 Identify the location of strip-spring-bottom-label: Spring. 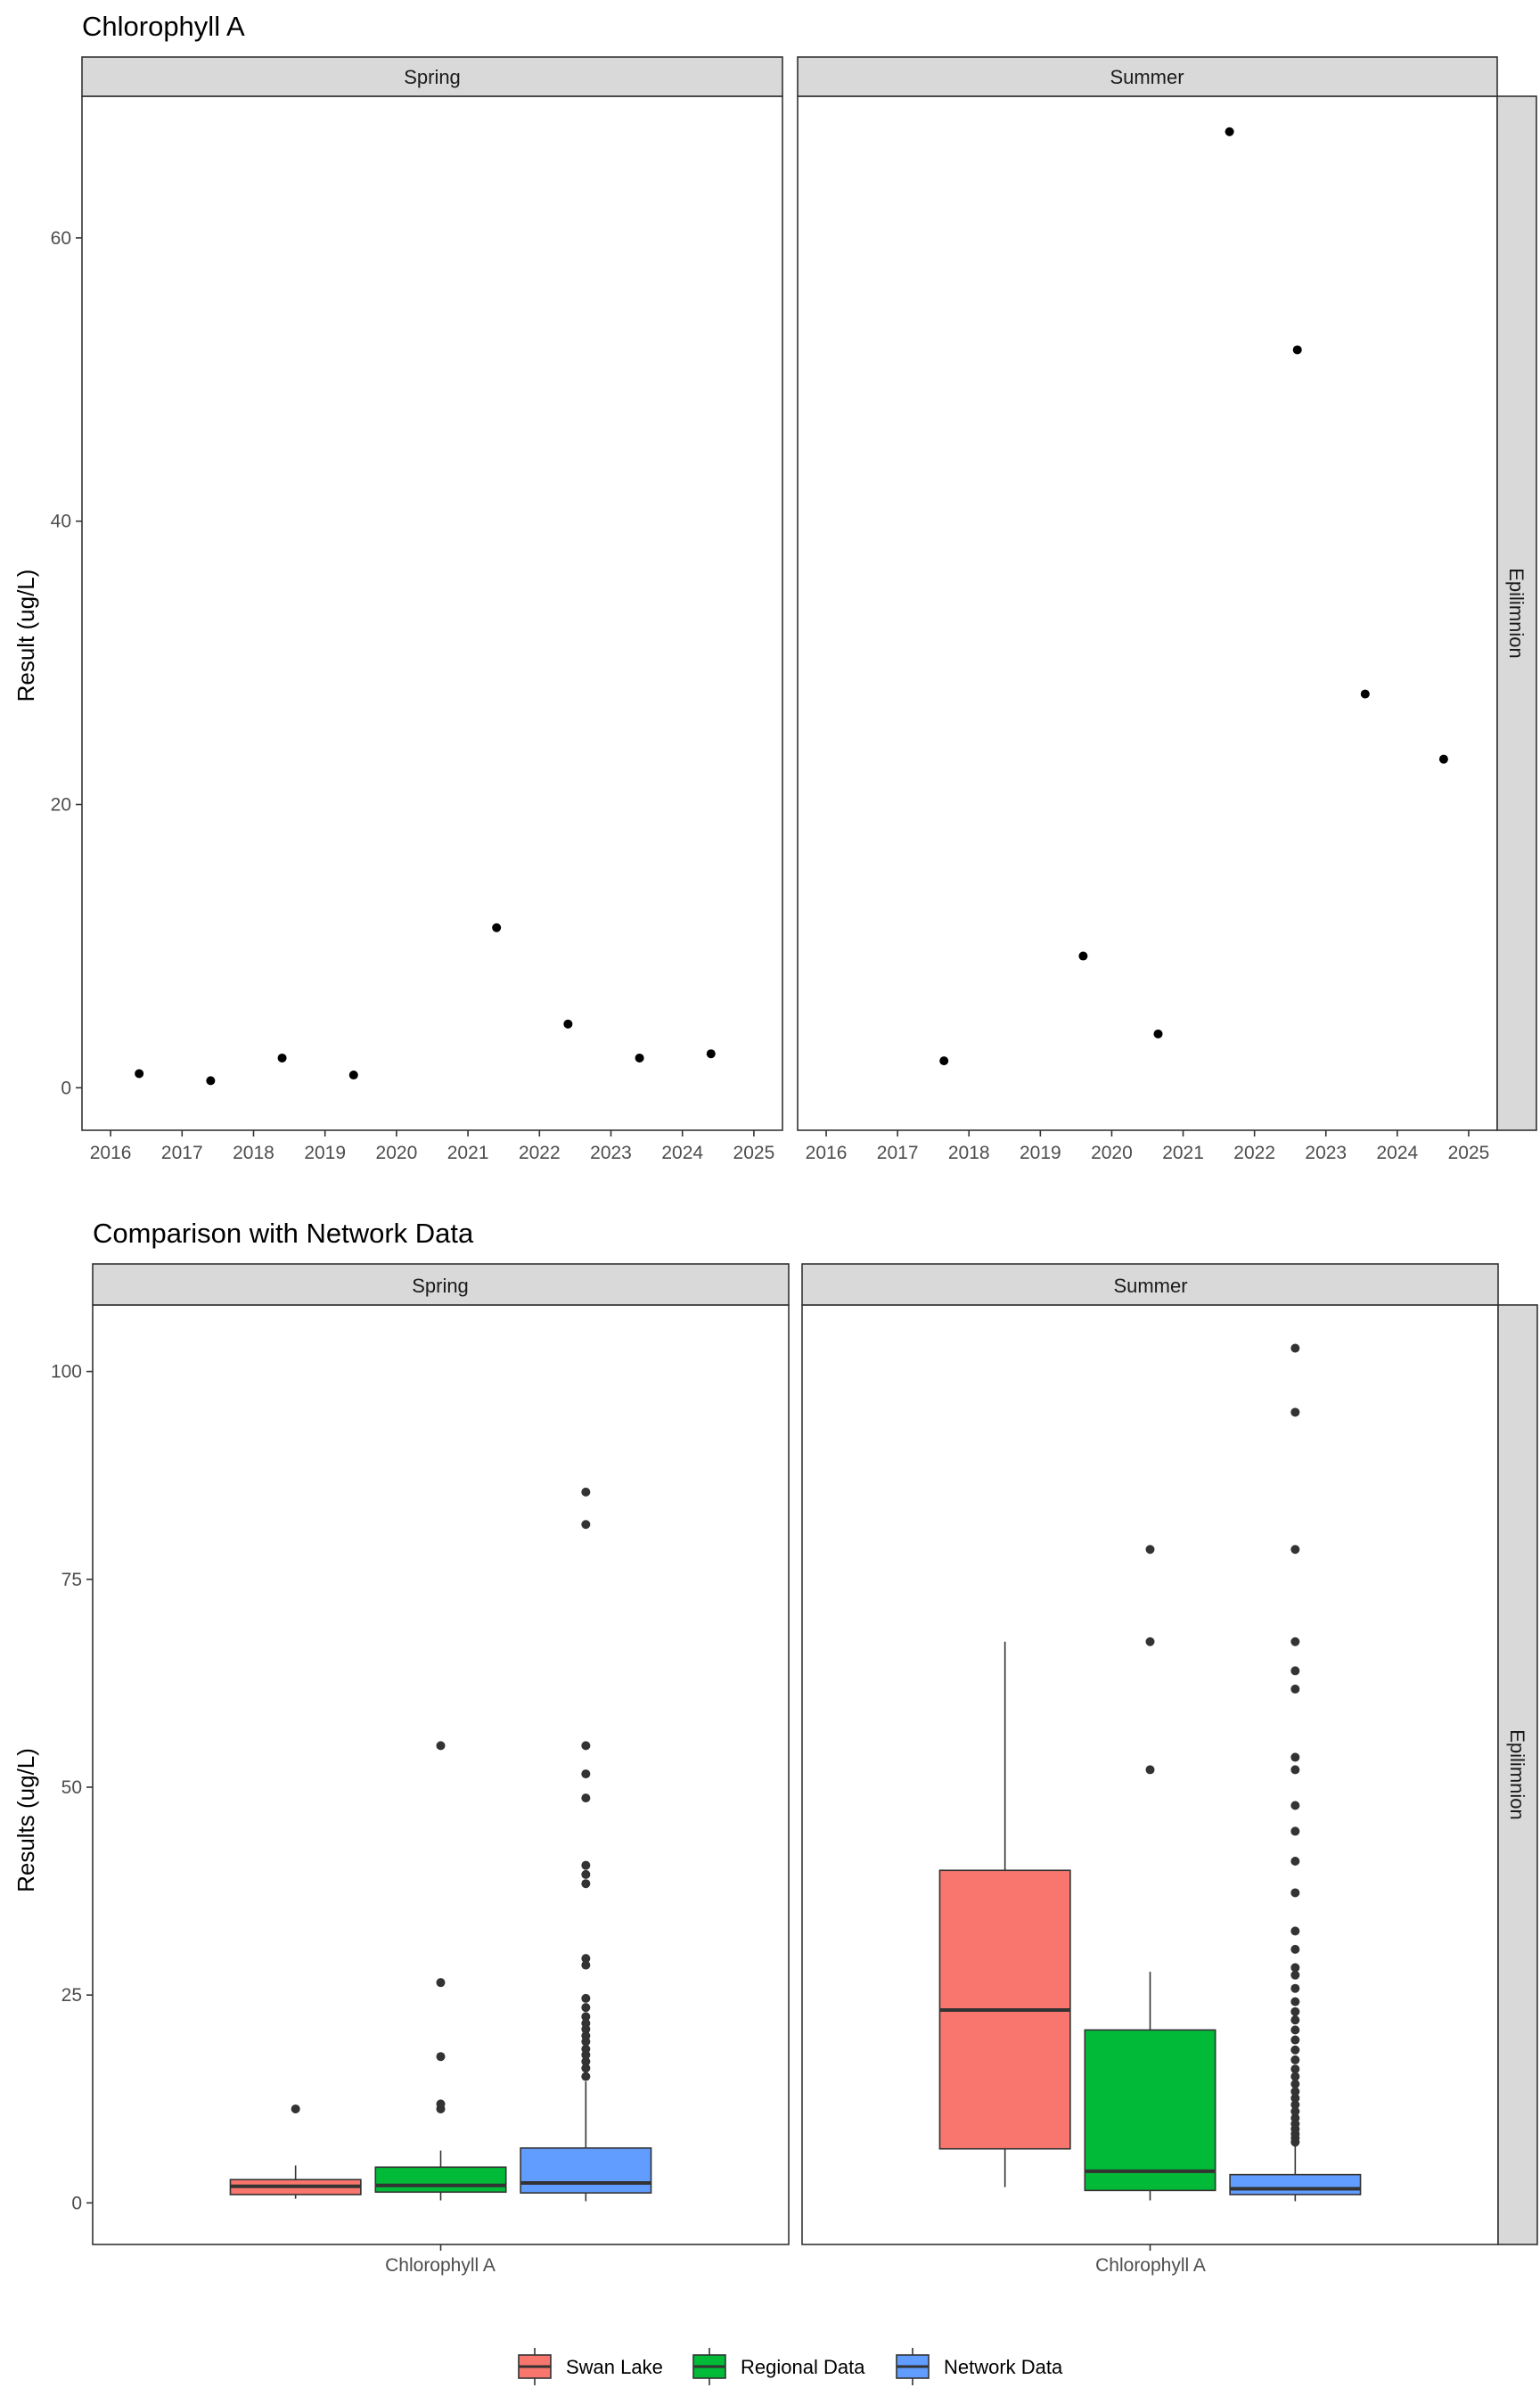
(440, 1286).